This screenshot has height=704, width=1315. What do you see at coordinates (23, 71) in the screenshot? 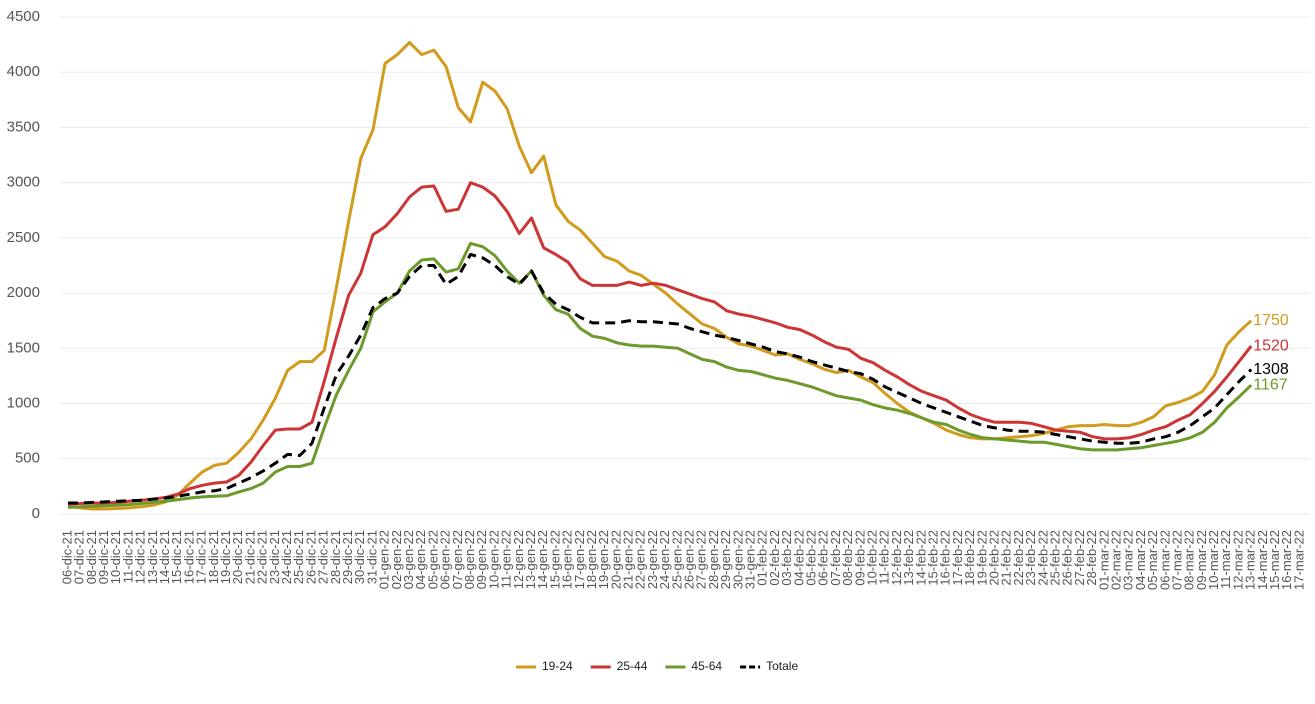
I see `y-tick-label: 4000` at bounding box center [23, 71].